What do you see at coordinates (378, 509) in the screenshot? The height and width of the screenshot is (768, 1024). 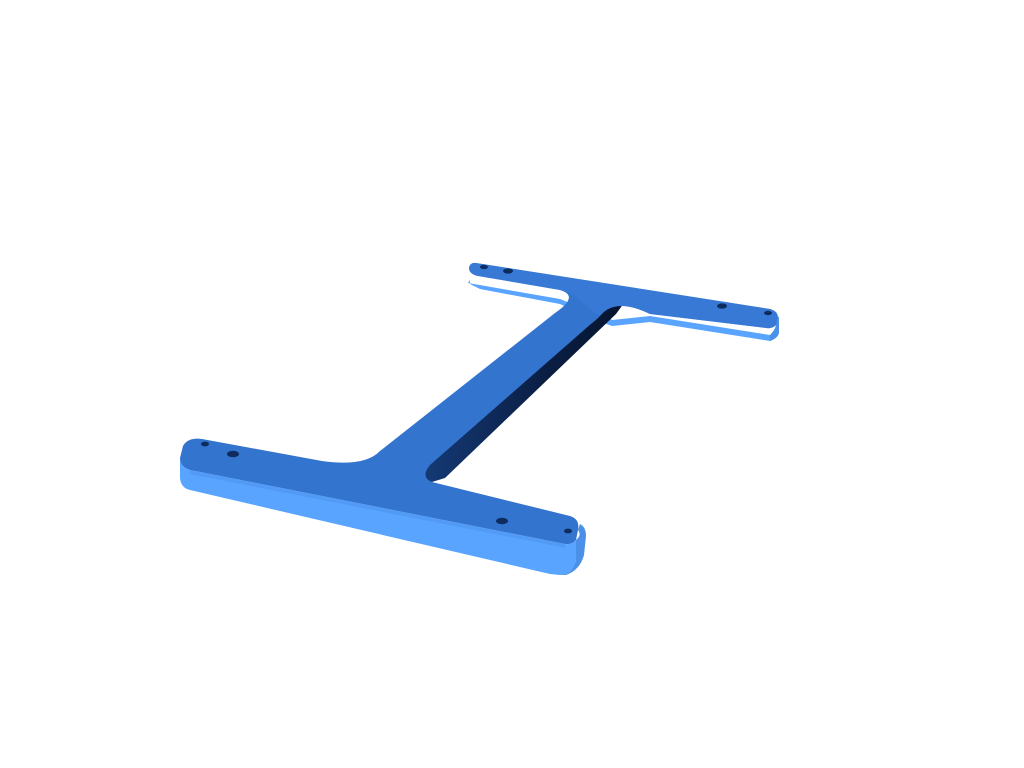 I see `bottom-bar-edge-shade` at bounding box center [378, 509].